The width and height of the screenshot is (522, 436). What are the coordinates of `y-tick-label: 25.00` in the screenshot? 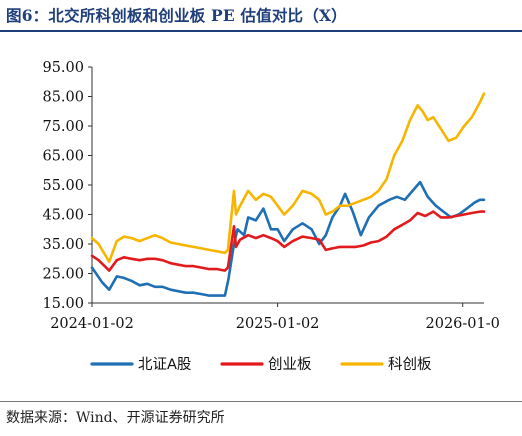 It's located at (63, 275).